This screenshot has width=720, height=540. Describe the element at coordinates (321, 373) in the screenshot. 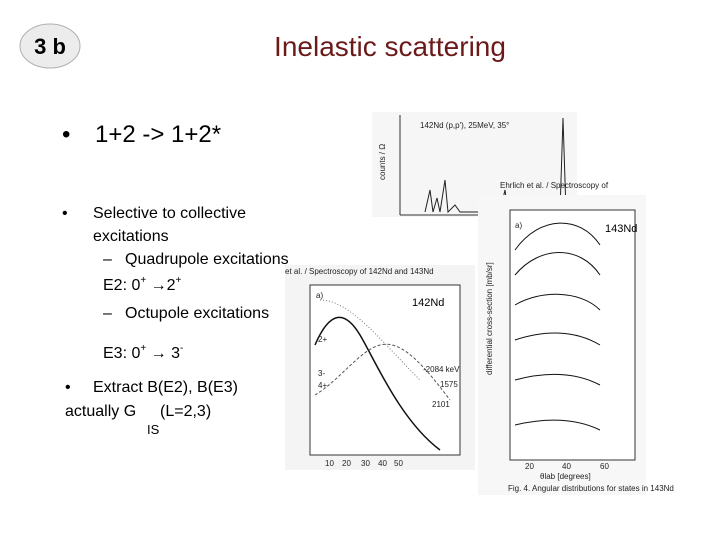

I see `state-label: 3-` at that location.